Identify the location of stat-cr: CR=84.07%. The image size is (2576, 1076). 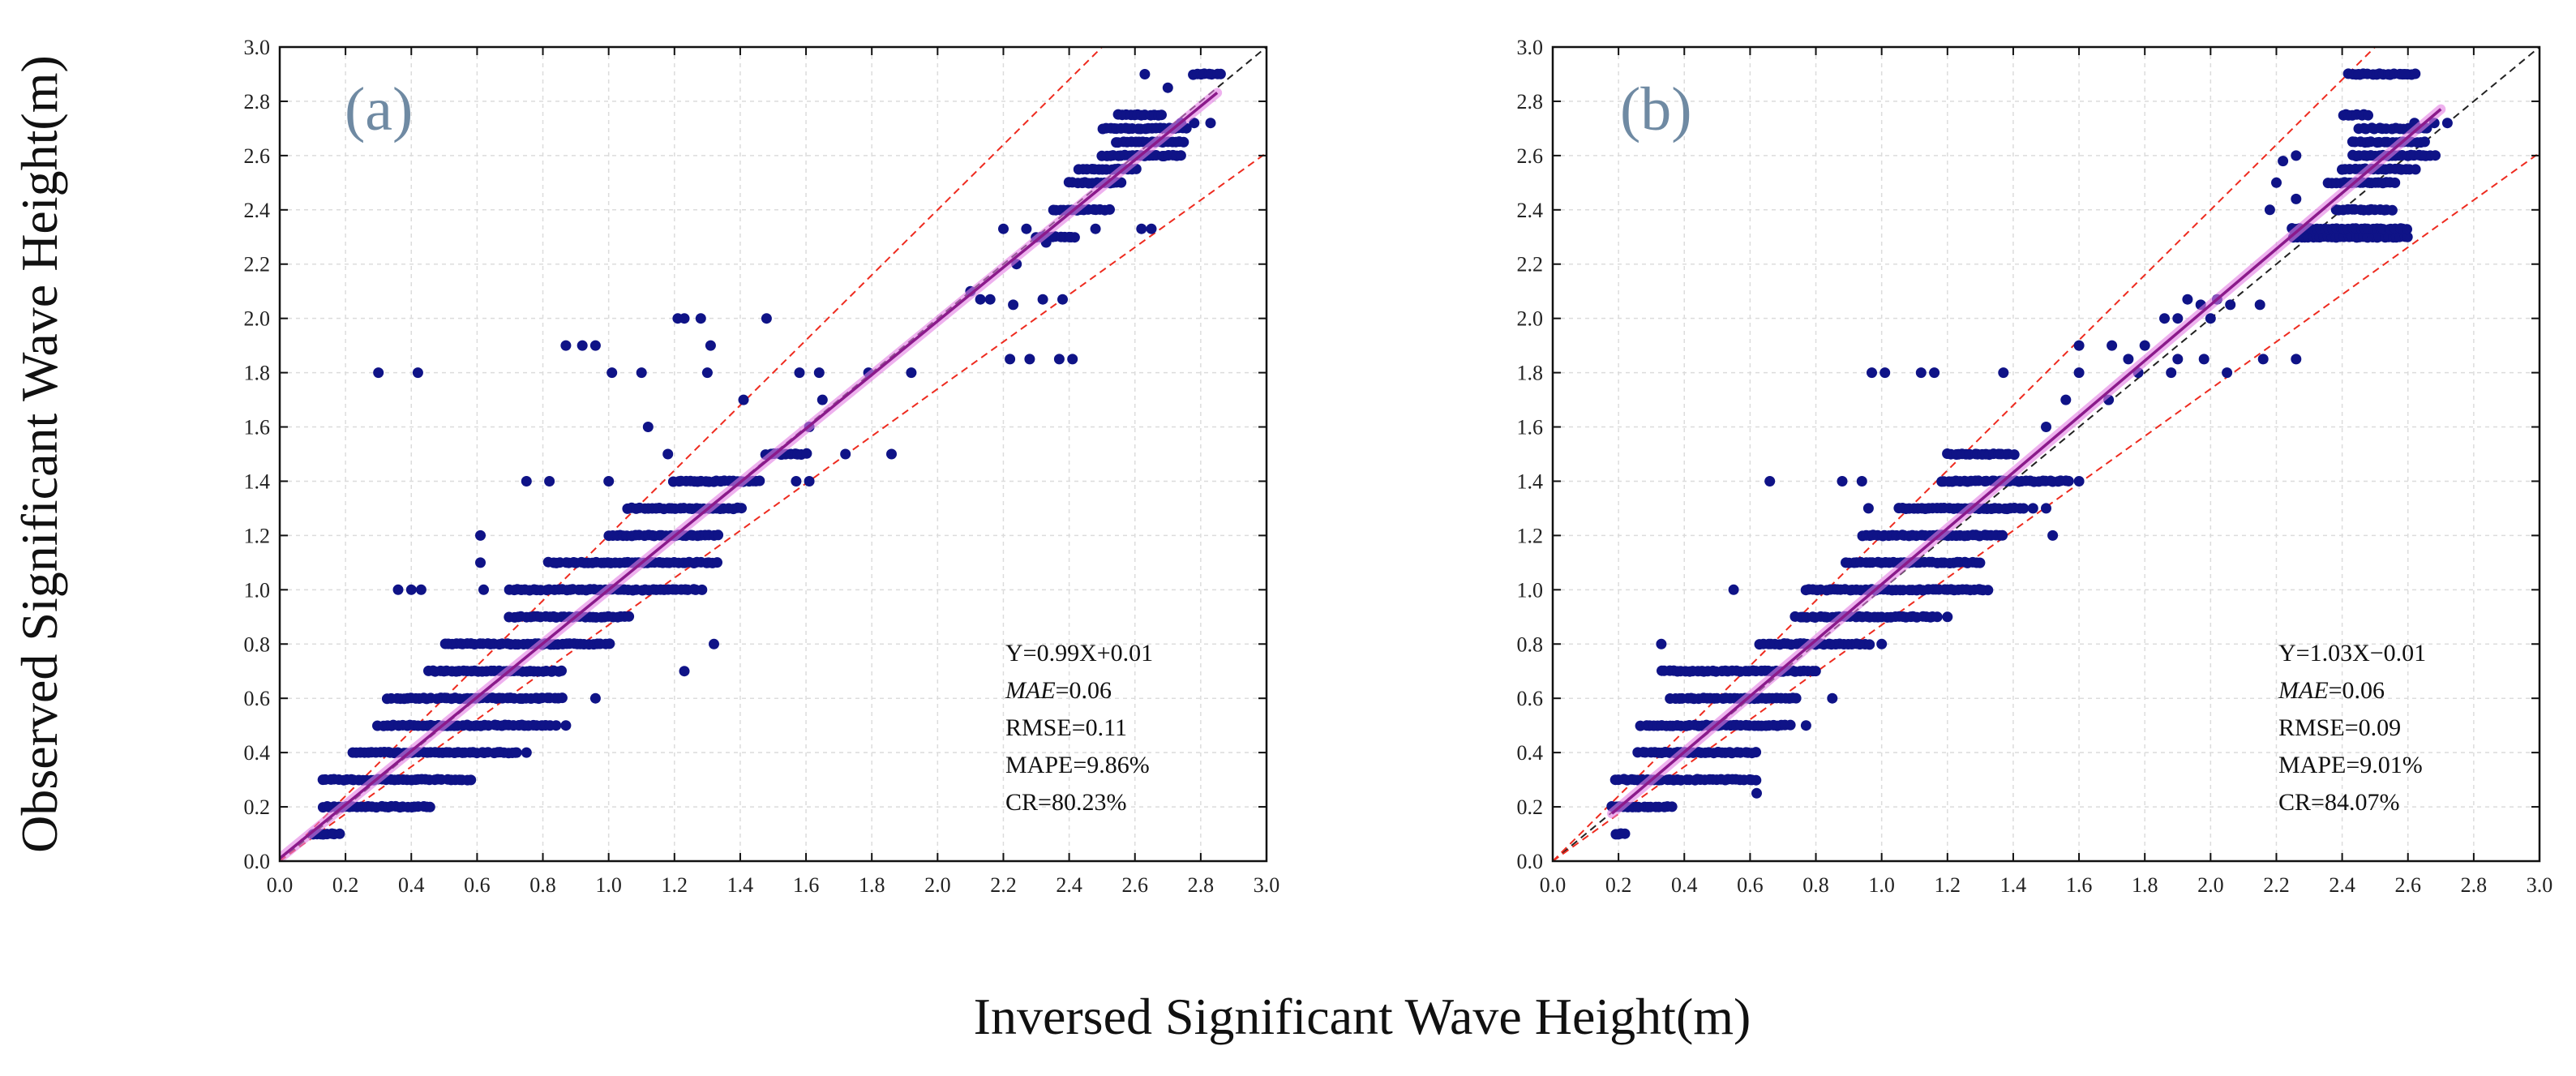
(2338, 802).